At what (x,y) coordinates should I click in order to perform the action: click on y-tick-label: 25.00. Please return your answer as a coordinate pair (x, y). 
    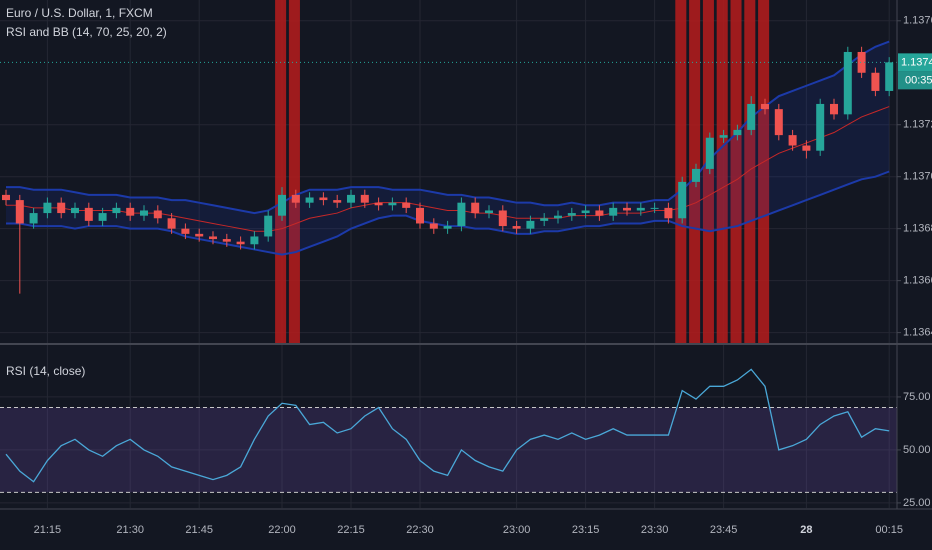
    Looking at the image, I should click on (917, 503).